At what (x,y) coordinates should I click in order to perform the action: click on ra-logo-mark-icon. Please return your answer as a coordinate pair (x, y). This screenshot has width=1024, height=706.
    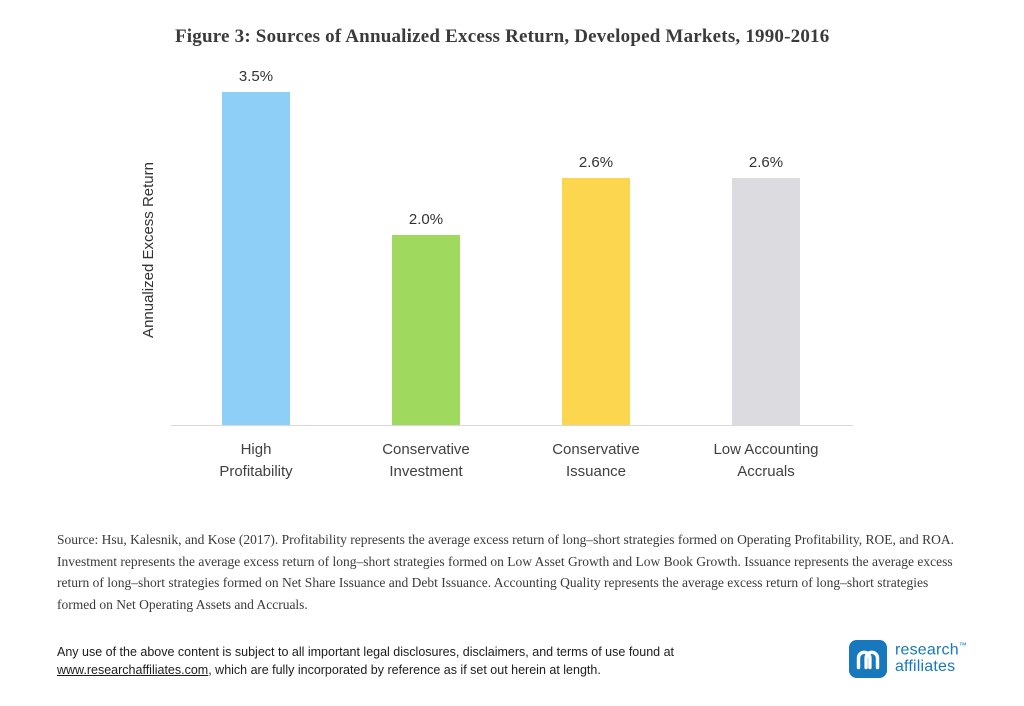
    Looking at the image, I should click on (867, 659).